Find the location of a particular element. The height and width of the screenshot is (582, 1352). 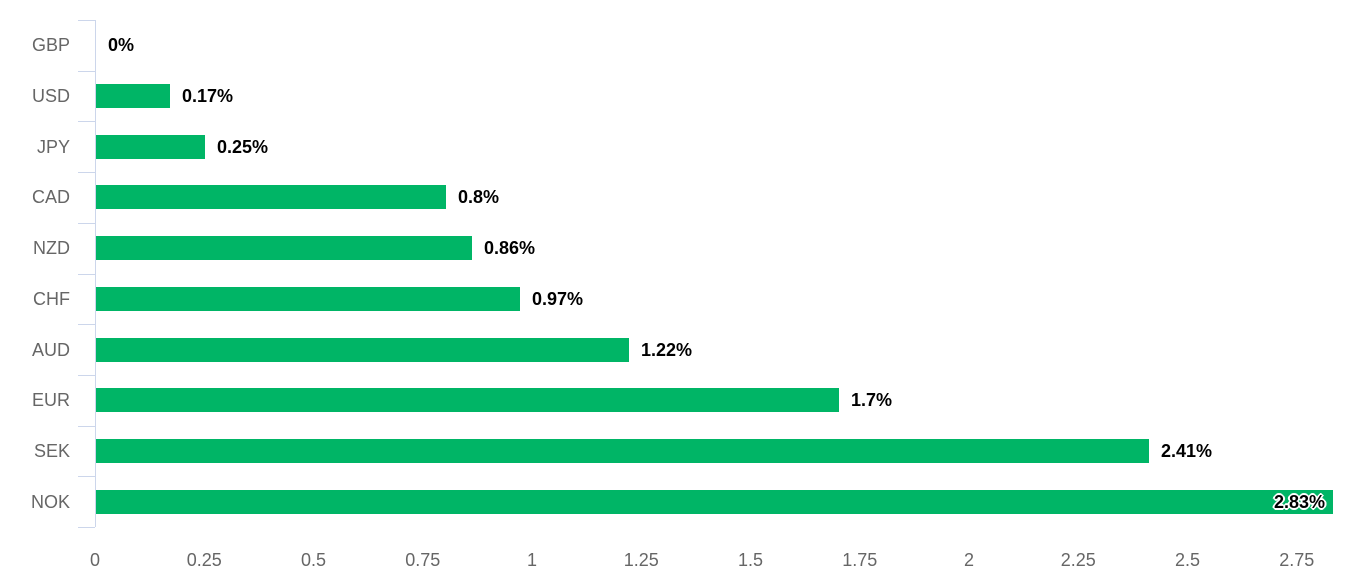

x-tick-label-0.25: 0.25 is located at coordinates (204, 560).